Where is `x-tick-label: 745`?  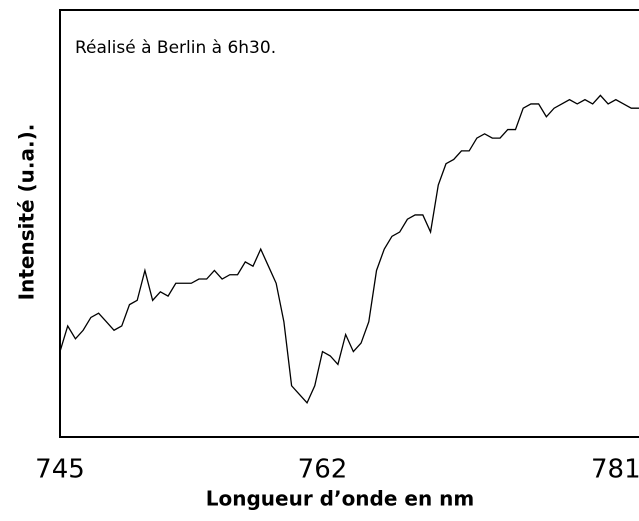 x-tick-label: 745 is located at coordinates (60, 470).